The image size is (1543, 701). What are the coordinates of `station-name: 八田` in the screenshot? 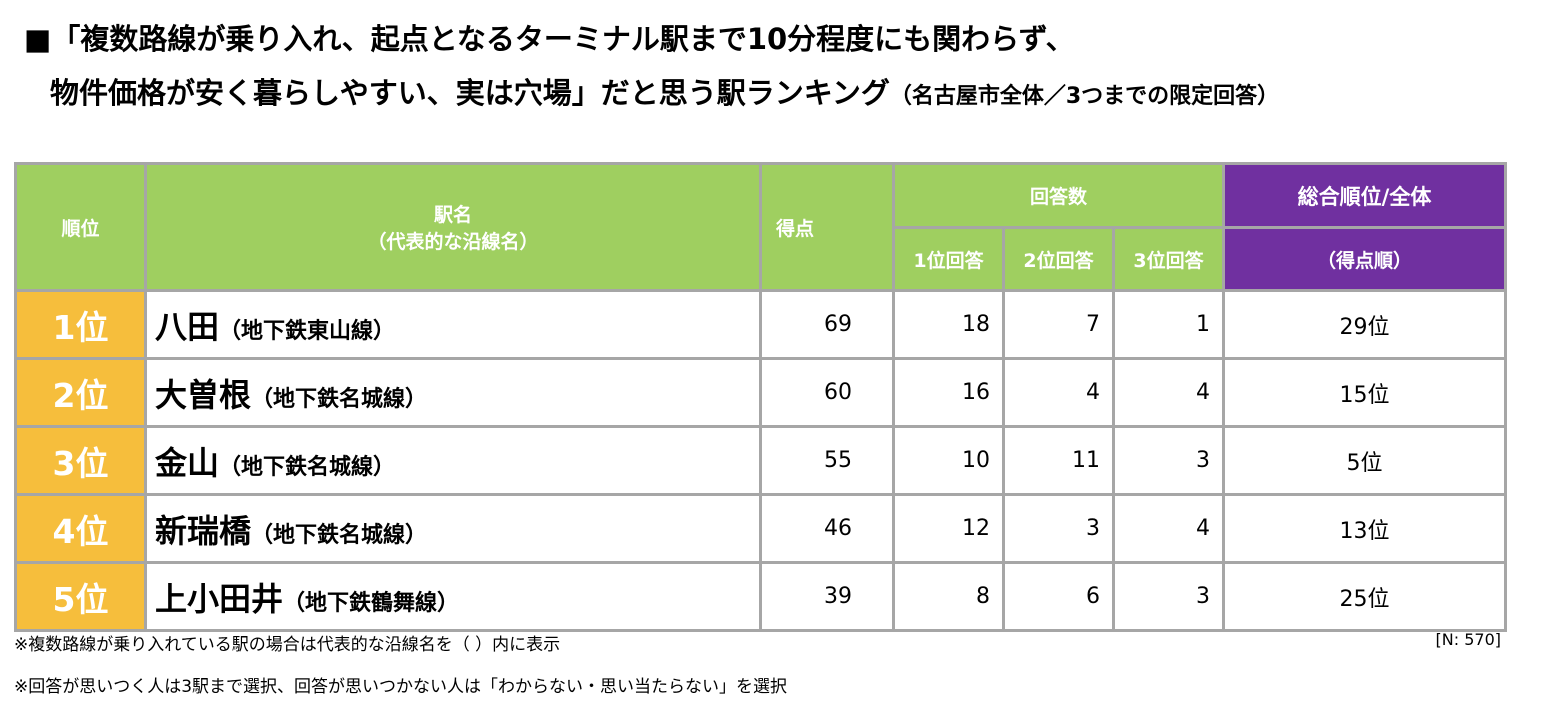 It's located at (187, 326).